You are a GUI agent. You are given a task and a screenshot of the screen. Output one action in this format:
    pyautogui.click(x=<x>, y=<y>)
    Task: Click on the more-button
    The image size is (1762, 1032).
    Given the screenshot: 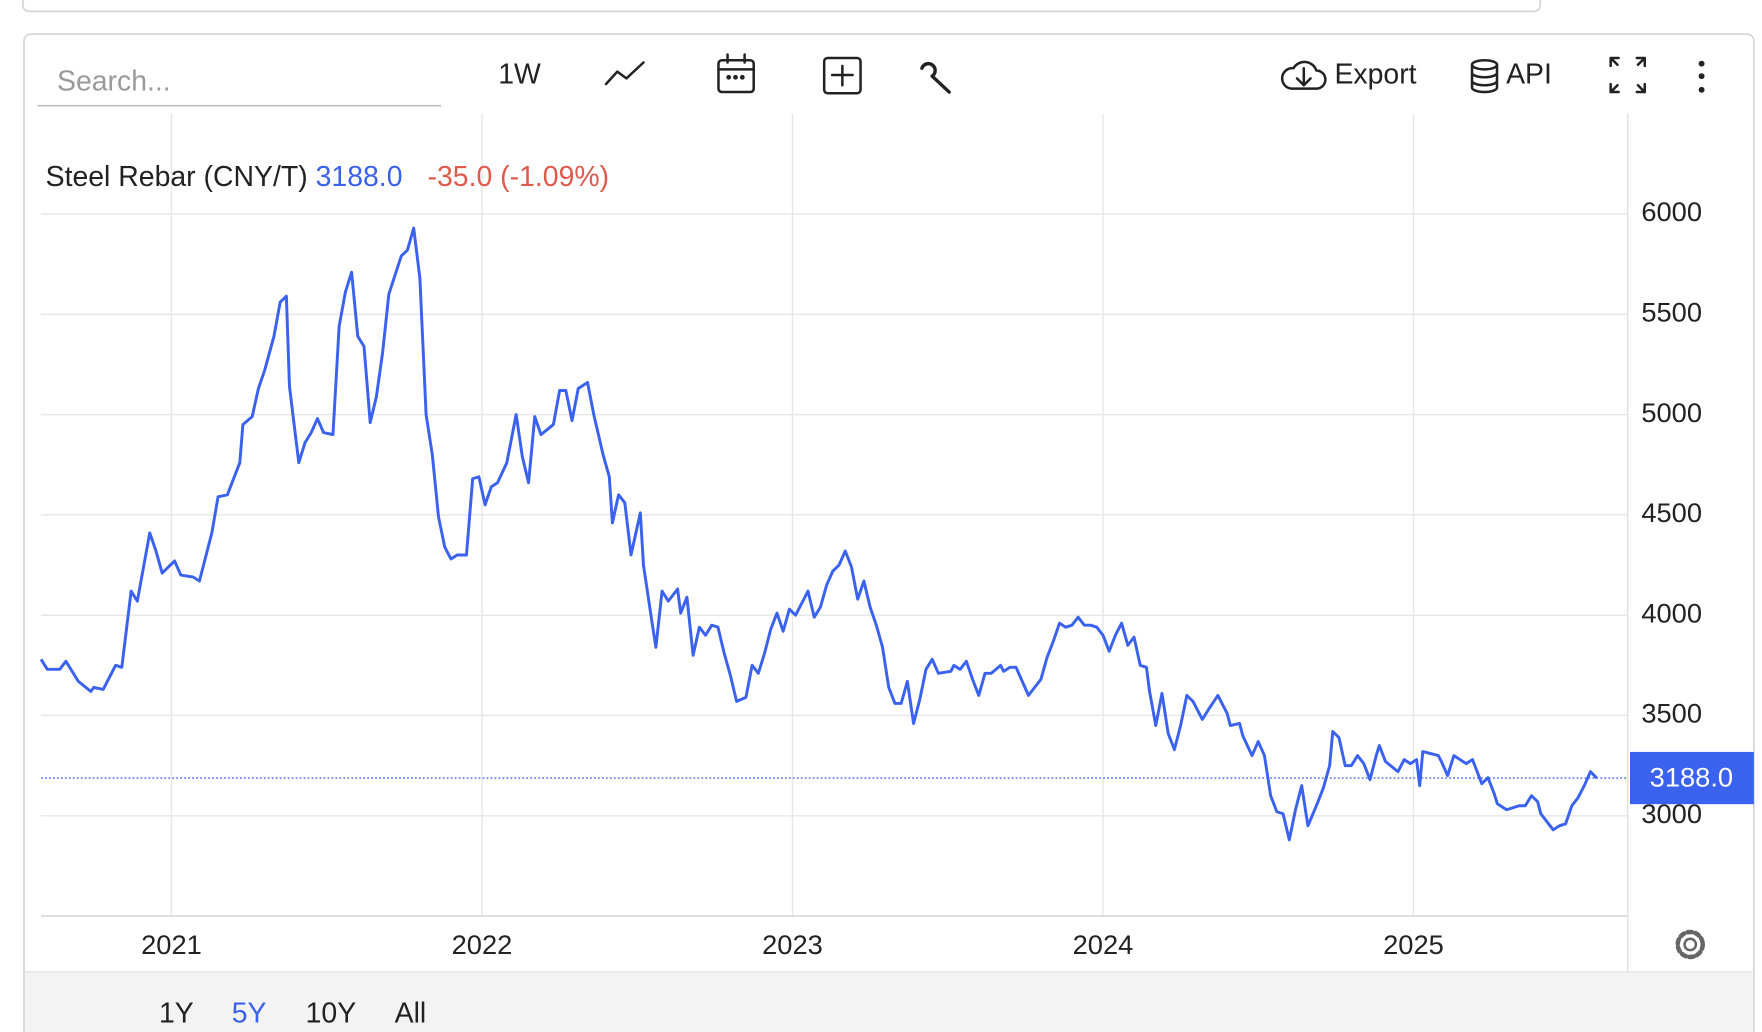 What is the action you would take?
    pyautogui.click(x=1701, y=76)
    